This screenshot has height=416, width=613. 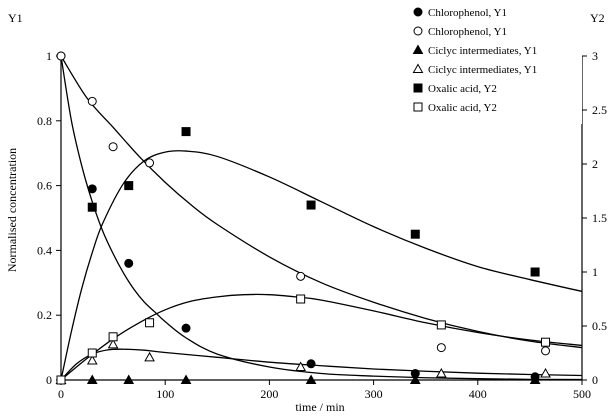 I want to click on y2-tick-label: 3, so click(x=595, y=56).